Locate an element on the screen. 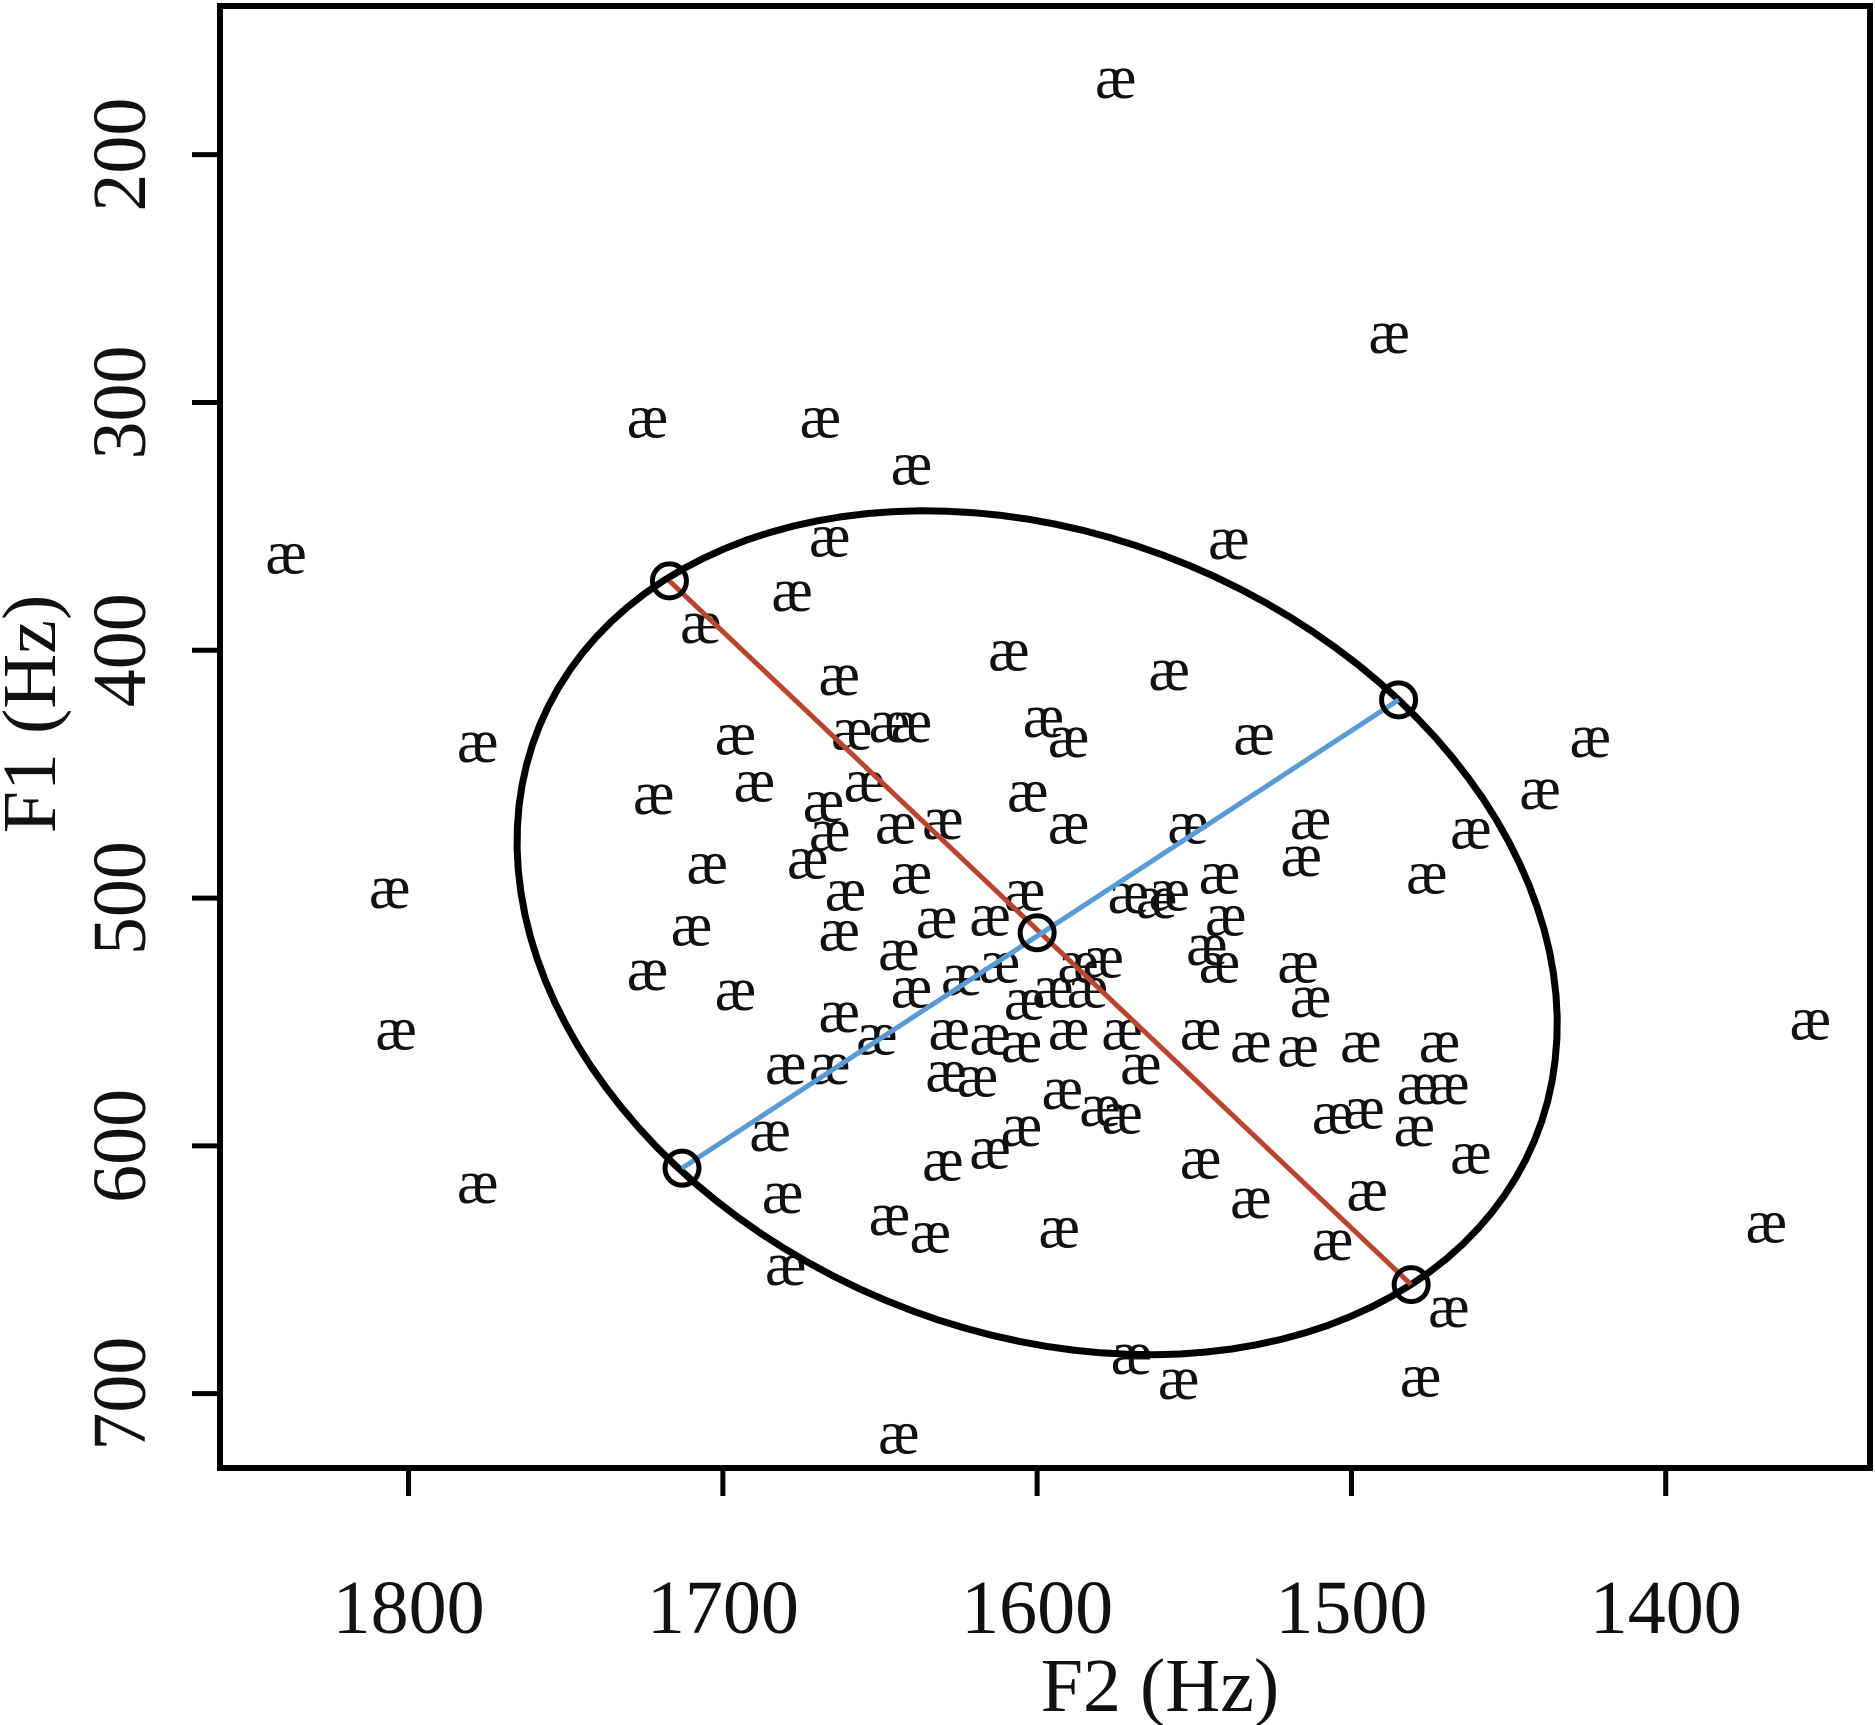  y-axis-title: F1 (Hz) is located at coordinates (36, 714).